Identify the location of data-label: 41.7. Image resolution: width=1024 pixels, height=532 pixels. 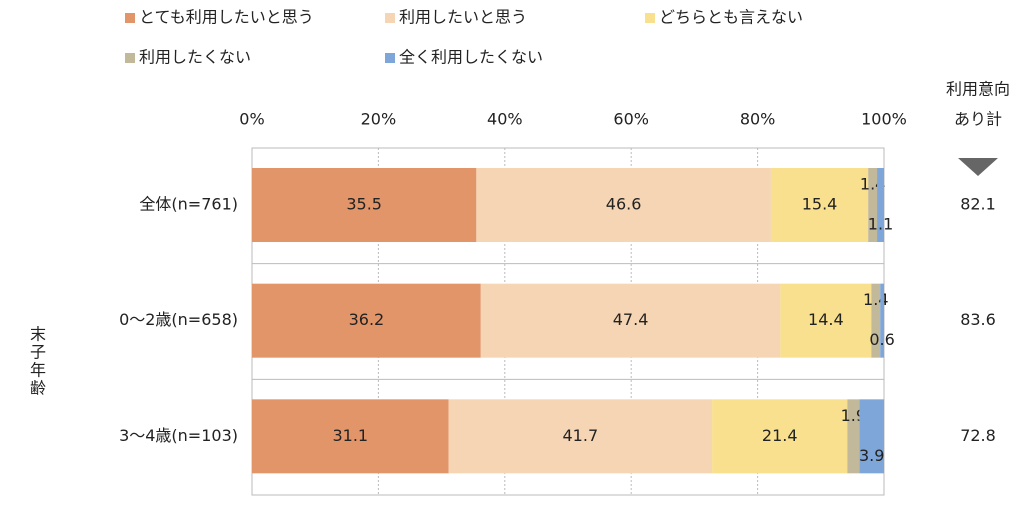
(581, 435).